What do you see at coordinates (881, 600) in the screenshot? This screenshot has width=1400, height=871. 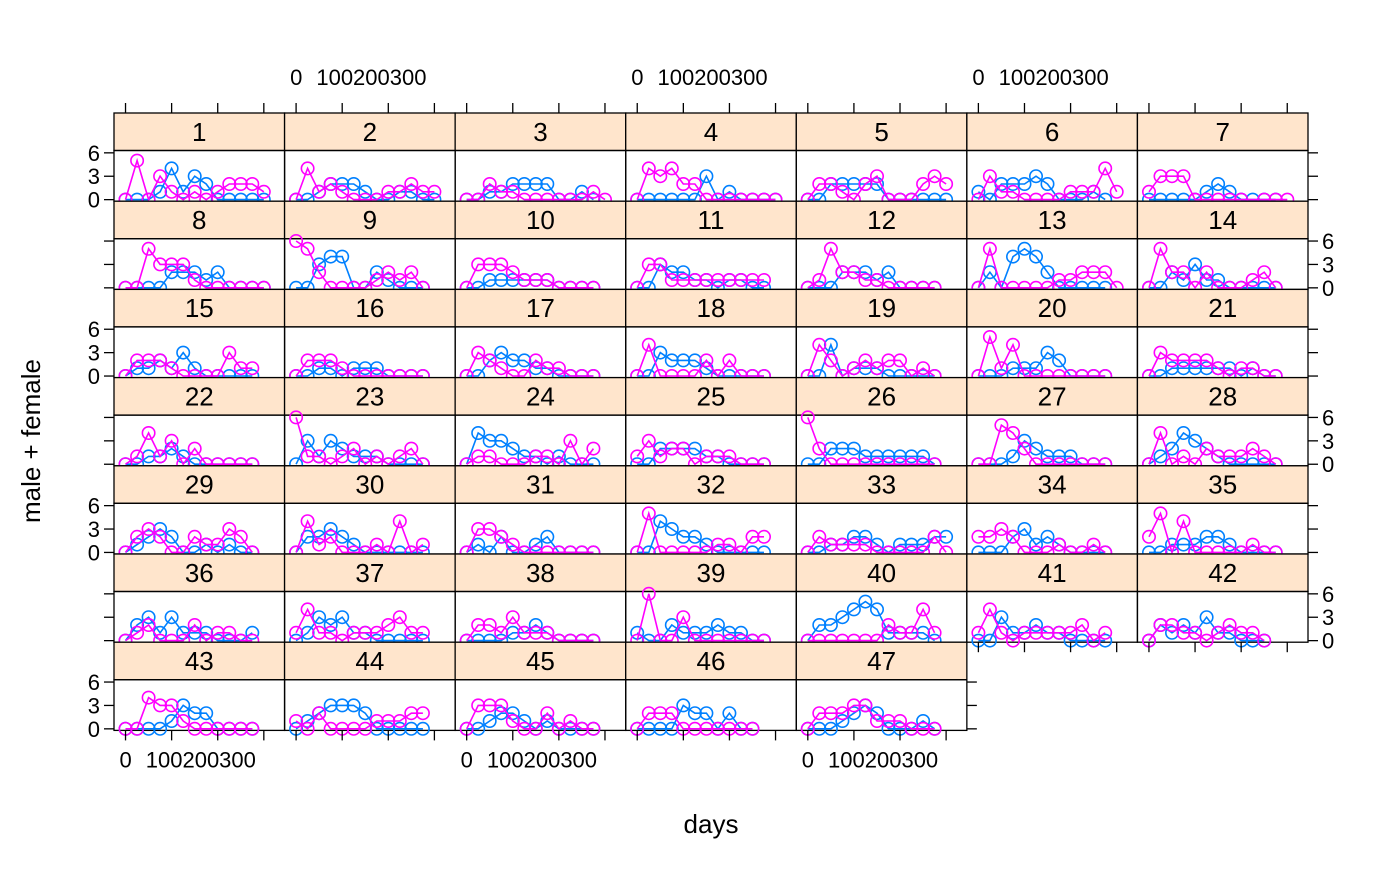 I see `panel-40: 40` at bounding box center [881, 600].